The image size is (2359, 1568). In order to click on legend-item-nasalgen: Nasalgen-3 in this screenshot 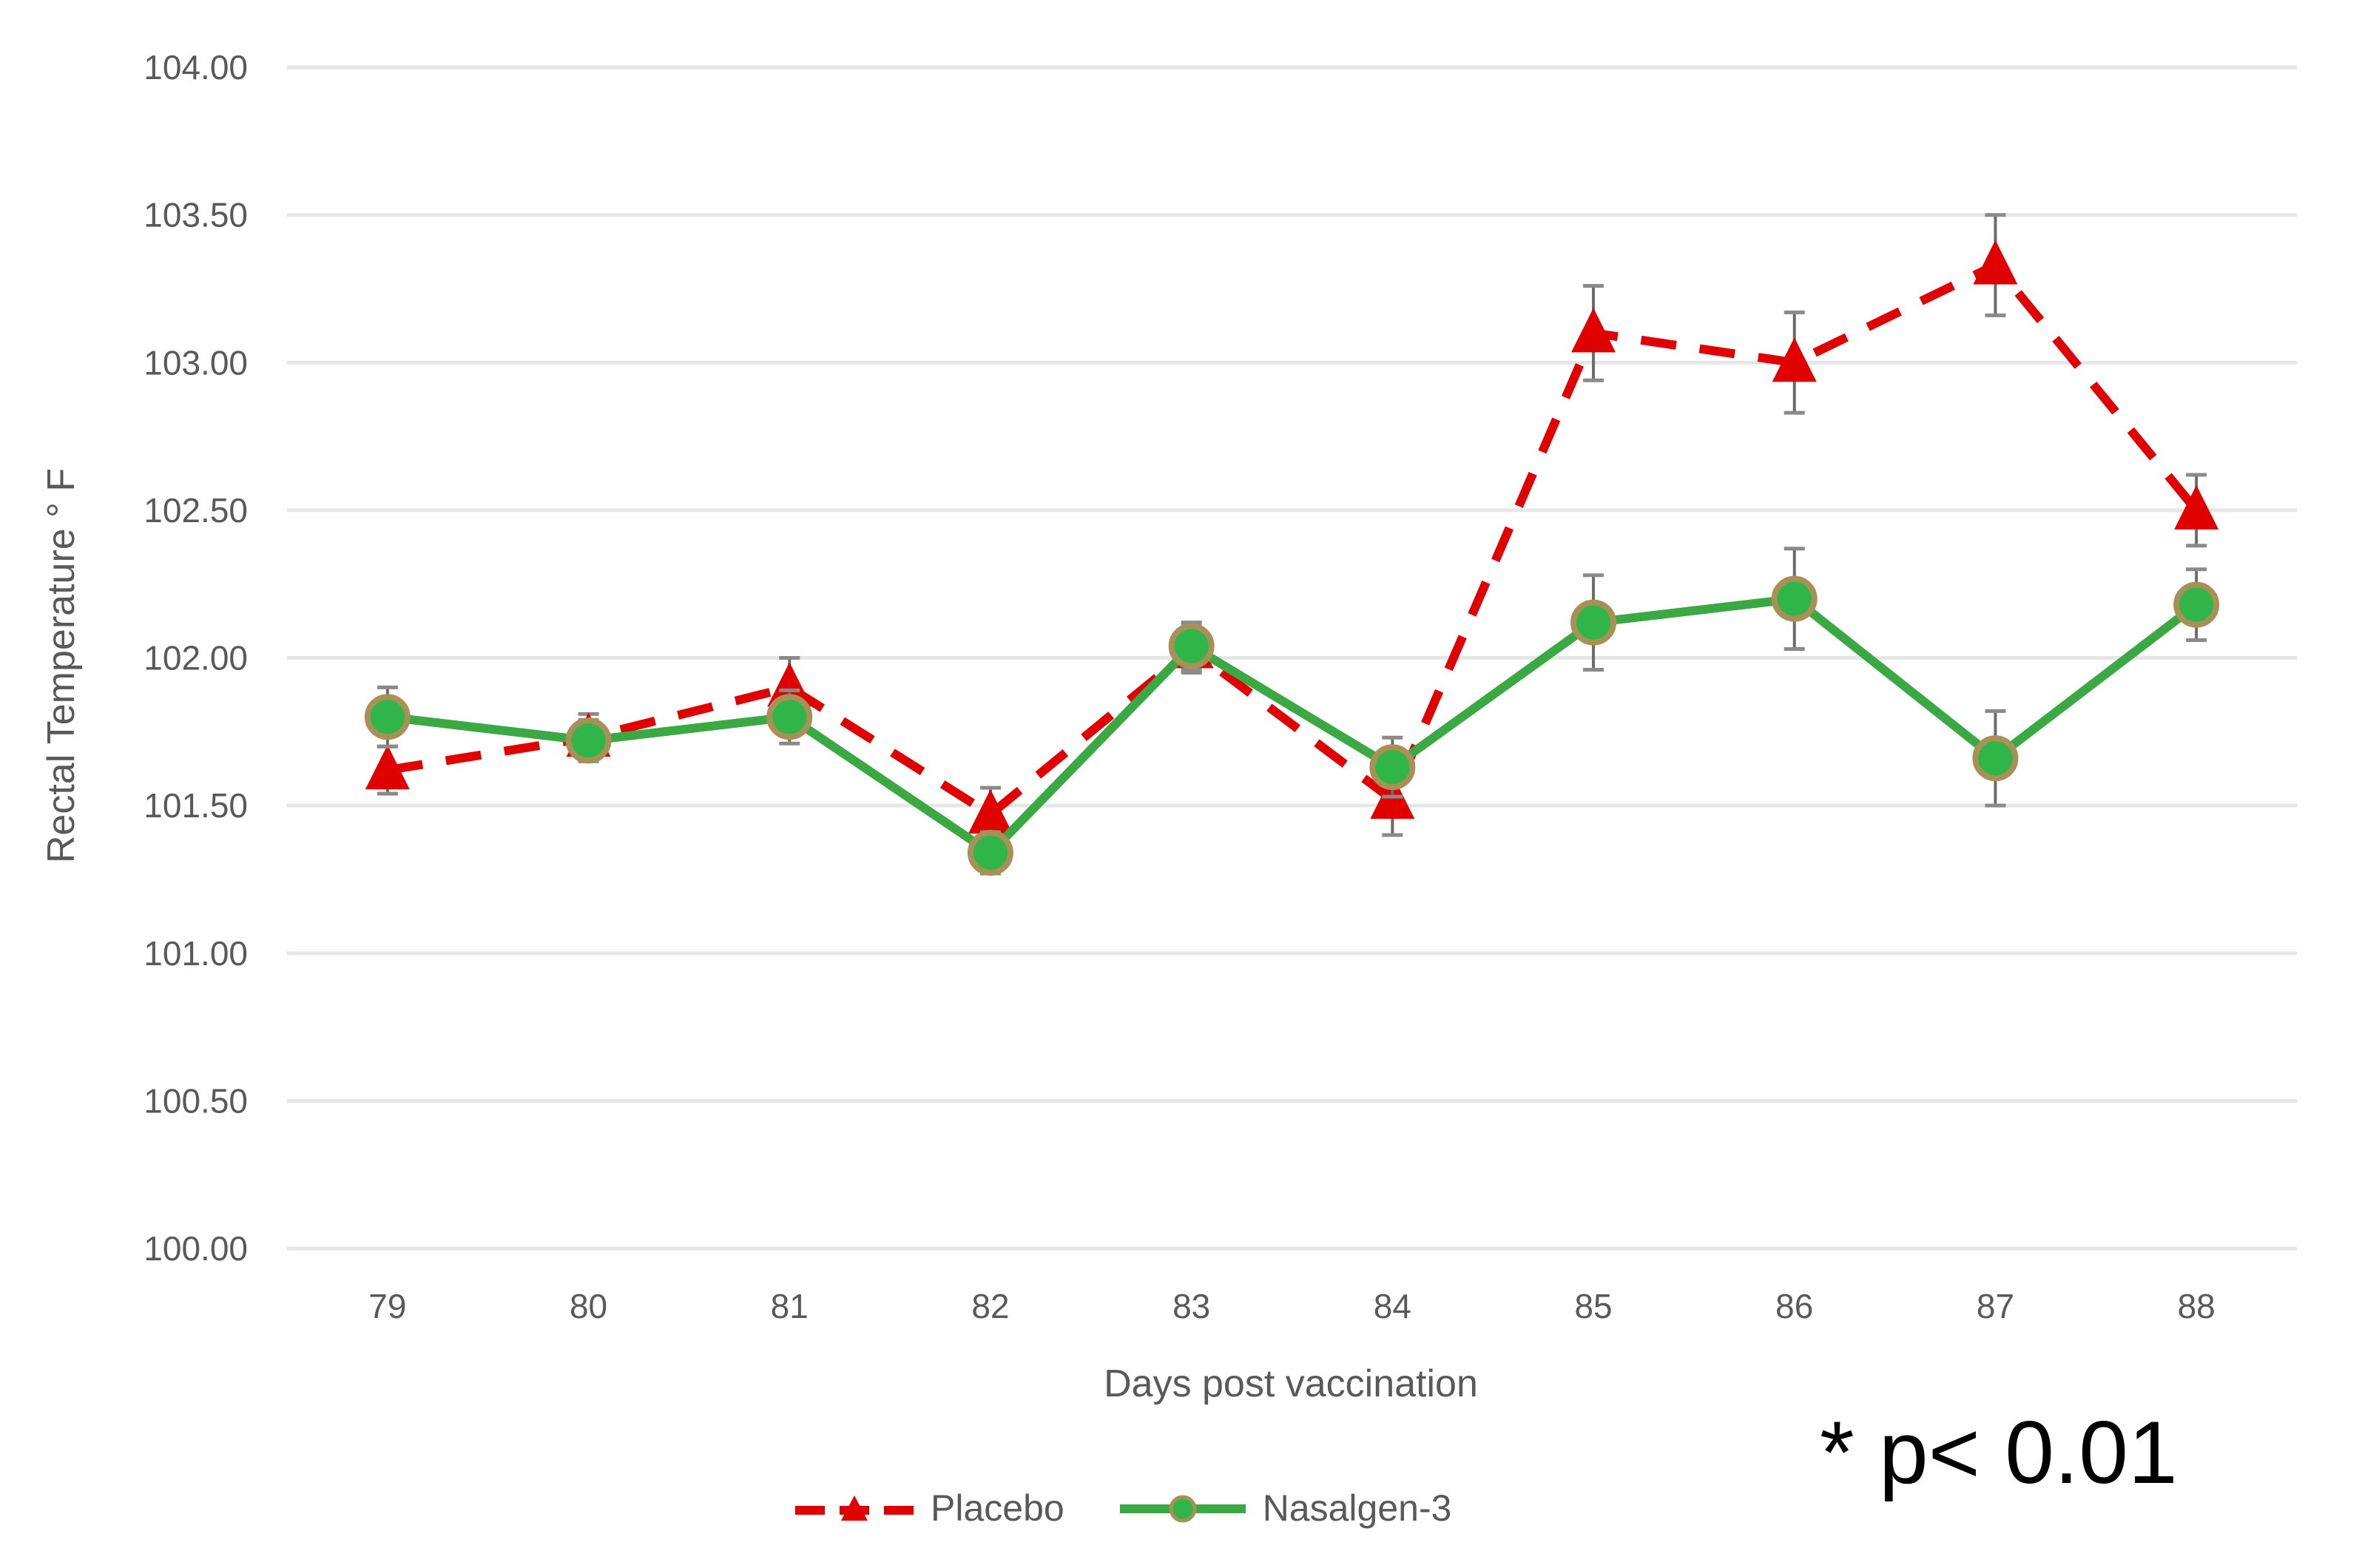, I will do `click(1284, 1508)`.